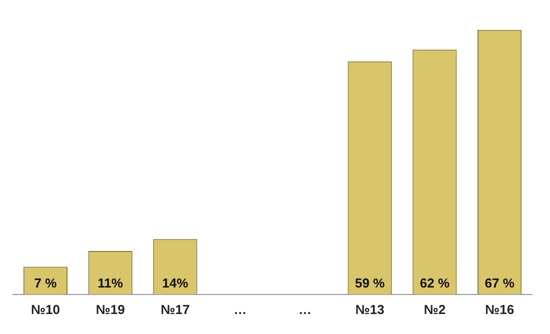 The width and height of the screenshot is (550, 334). Describe the element at coordinates (435, 309) in the screenshot. I see `x-tick-label: №2` at that location.